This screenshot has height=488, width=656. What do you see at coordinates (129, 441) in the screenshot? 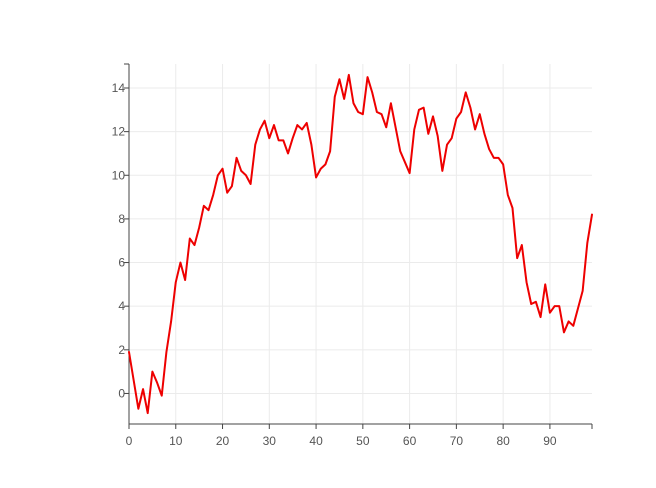
I see `x-tick-label: 0` at bounding box center [129, 441].